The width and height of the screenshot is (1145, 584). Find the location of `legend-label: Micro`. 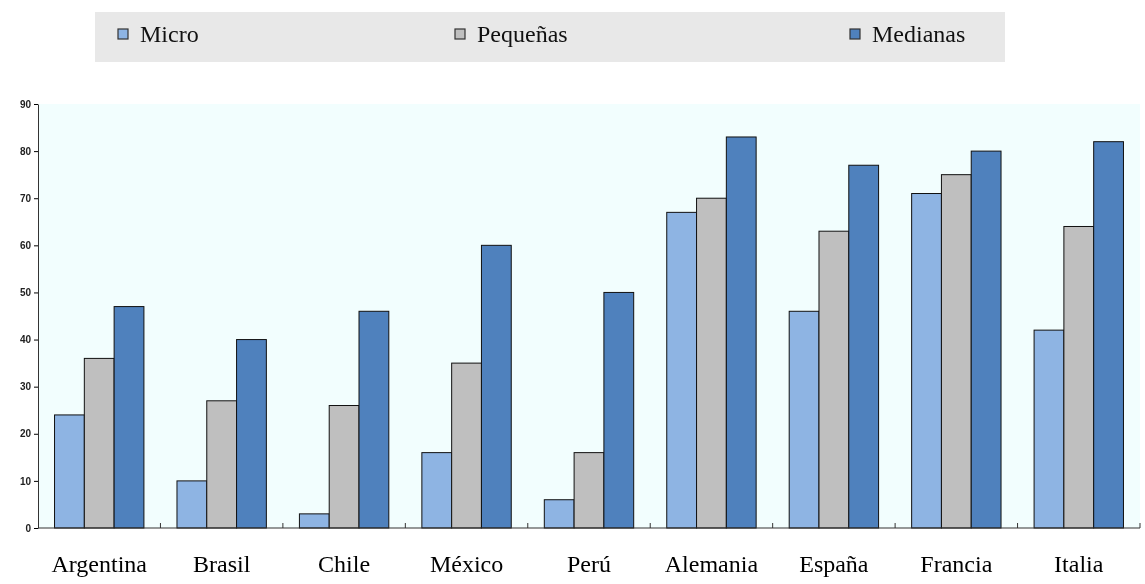

legend-label: Micro is located at coordinates (169, 34).